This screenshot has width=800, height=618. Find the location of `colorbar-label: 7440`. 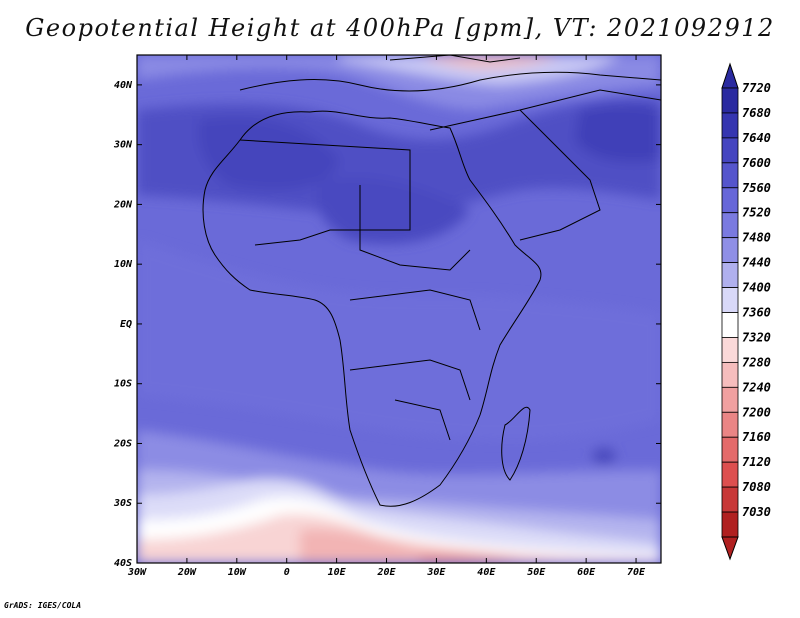

colorbar-label: 7440 is located at coordinates (756, 263).